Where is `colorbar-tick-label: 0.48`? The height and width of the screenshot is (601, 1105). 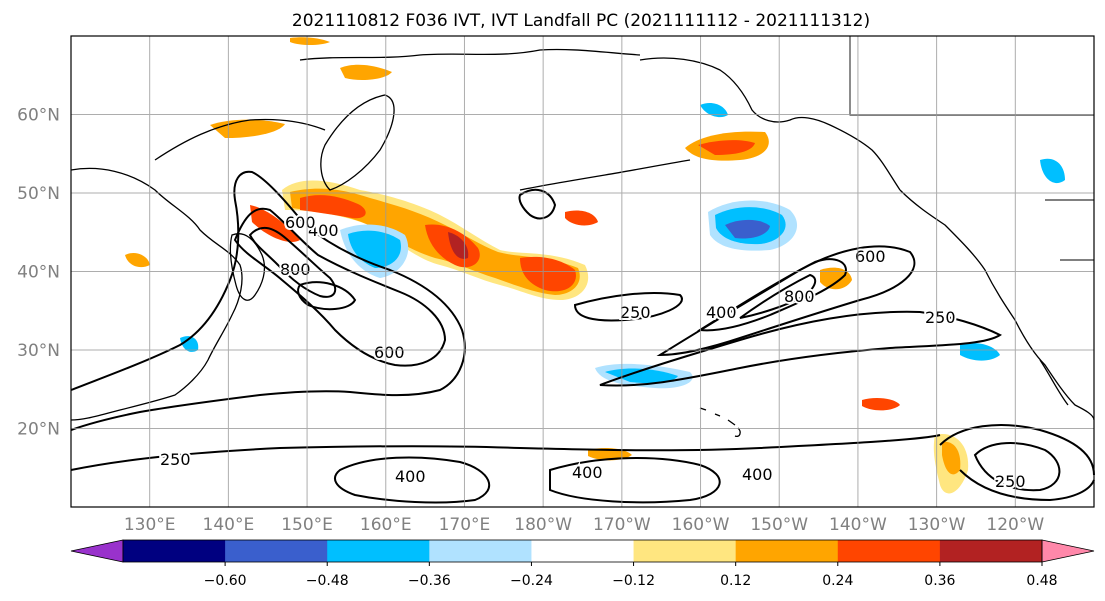 colorbar-tick-label: 0.48 is located at coordinates (1041, 581).